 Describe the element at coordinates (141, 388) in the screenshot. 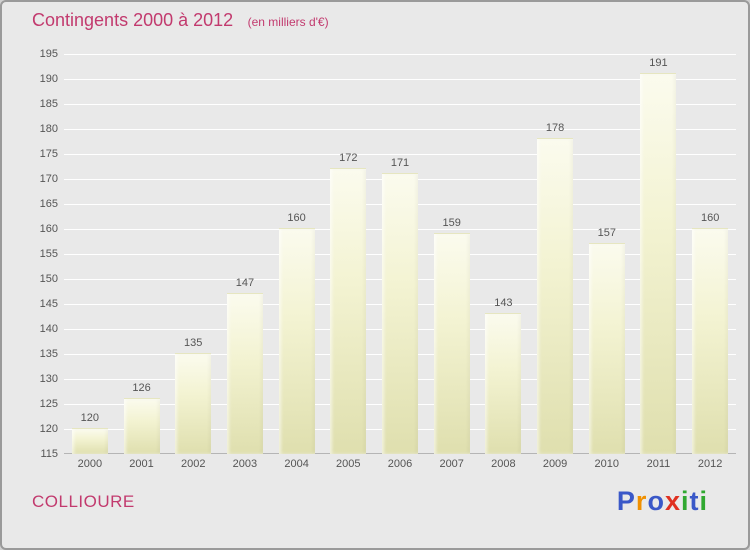

I see `bar-value-2001: 126` at that location.